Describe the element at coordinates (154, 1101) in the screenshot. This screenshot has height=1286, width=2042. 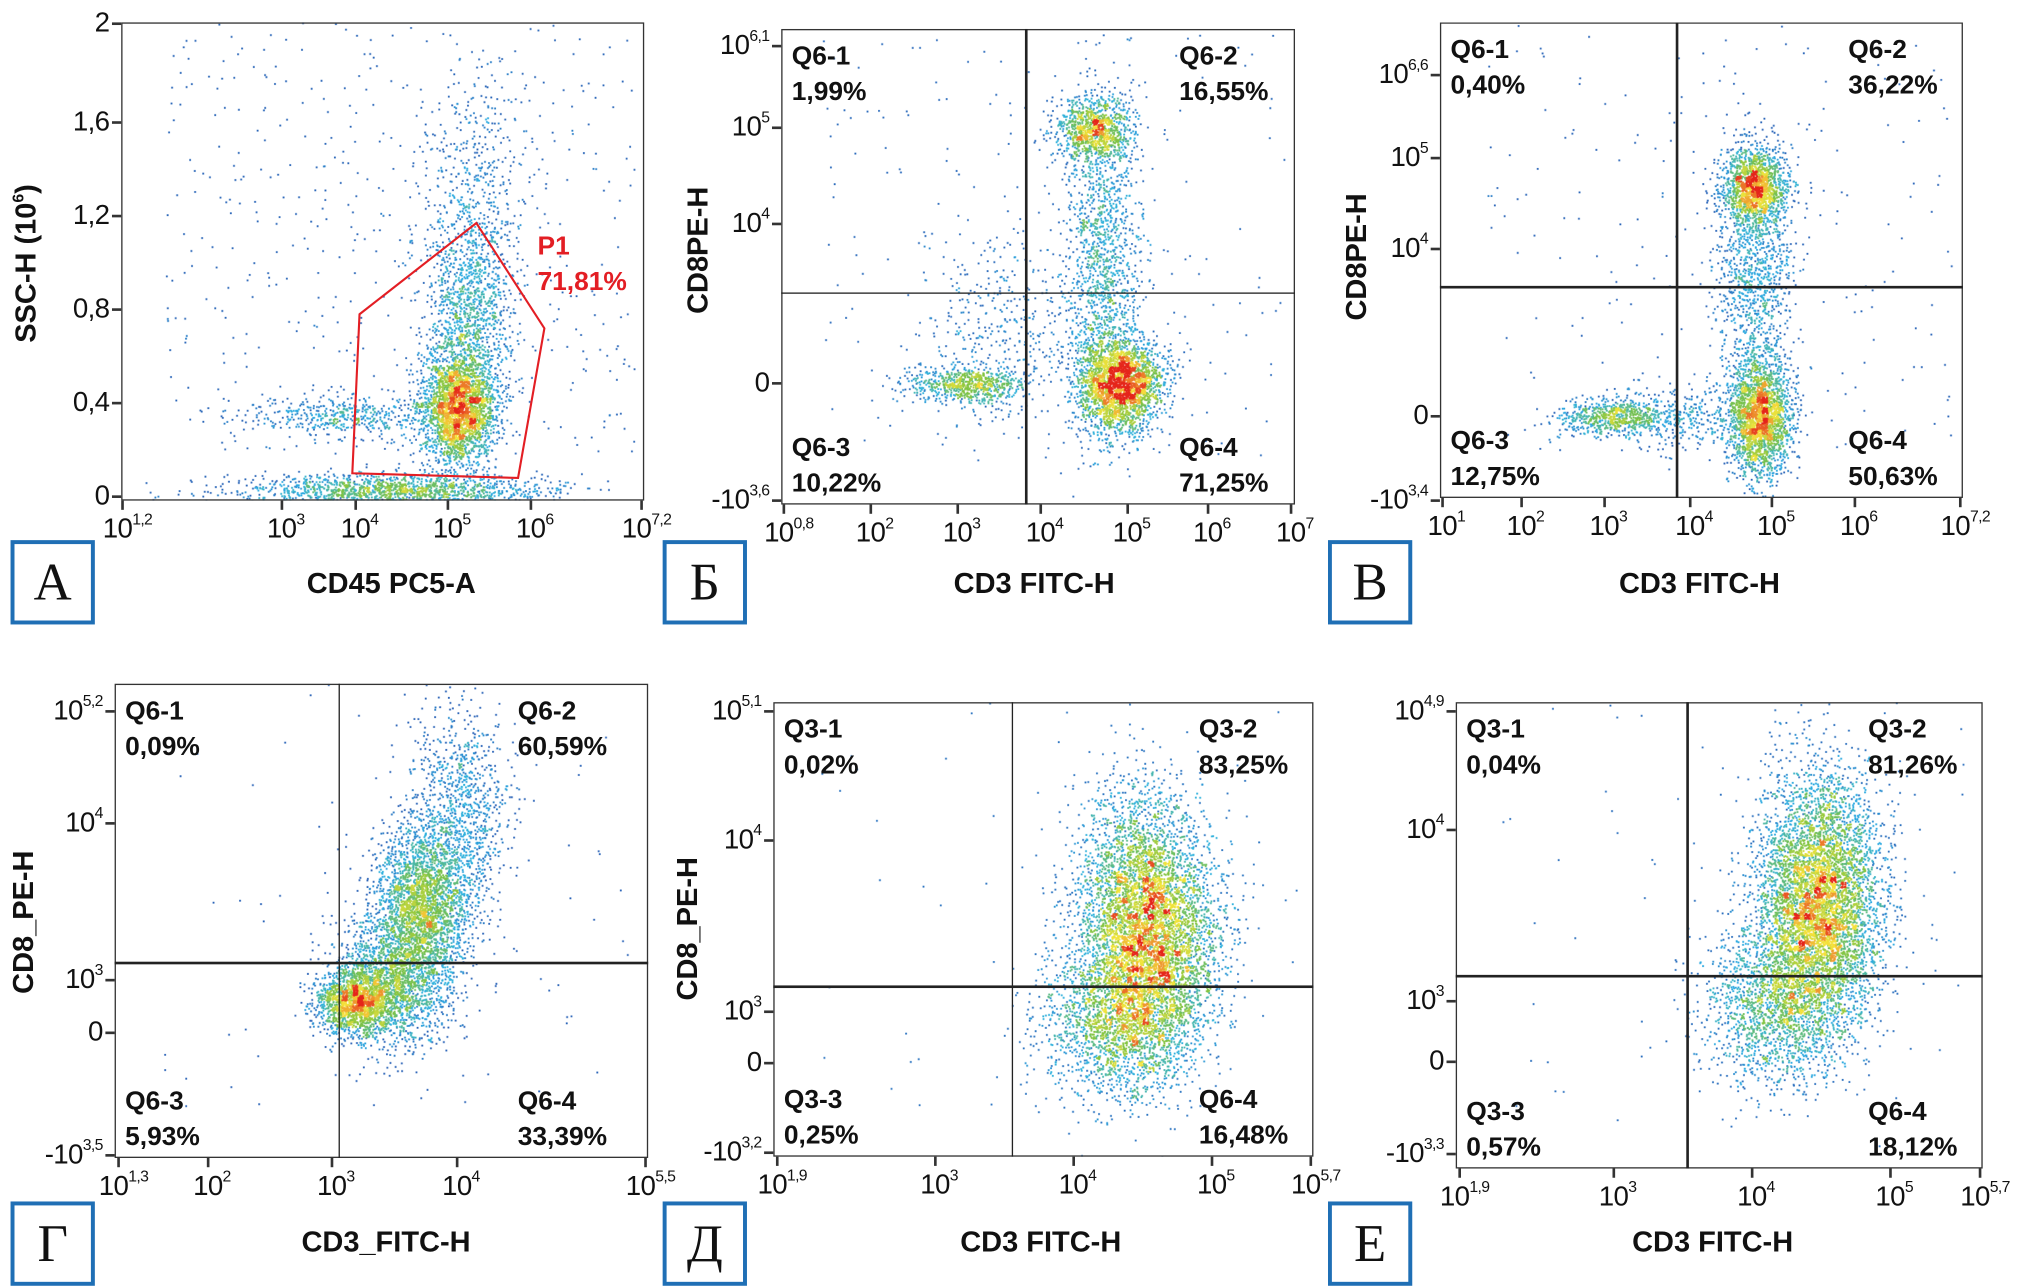
I see `quadrant-name: Q6-3` at that location.